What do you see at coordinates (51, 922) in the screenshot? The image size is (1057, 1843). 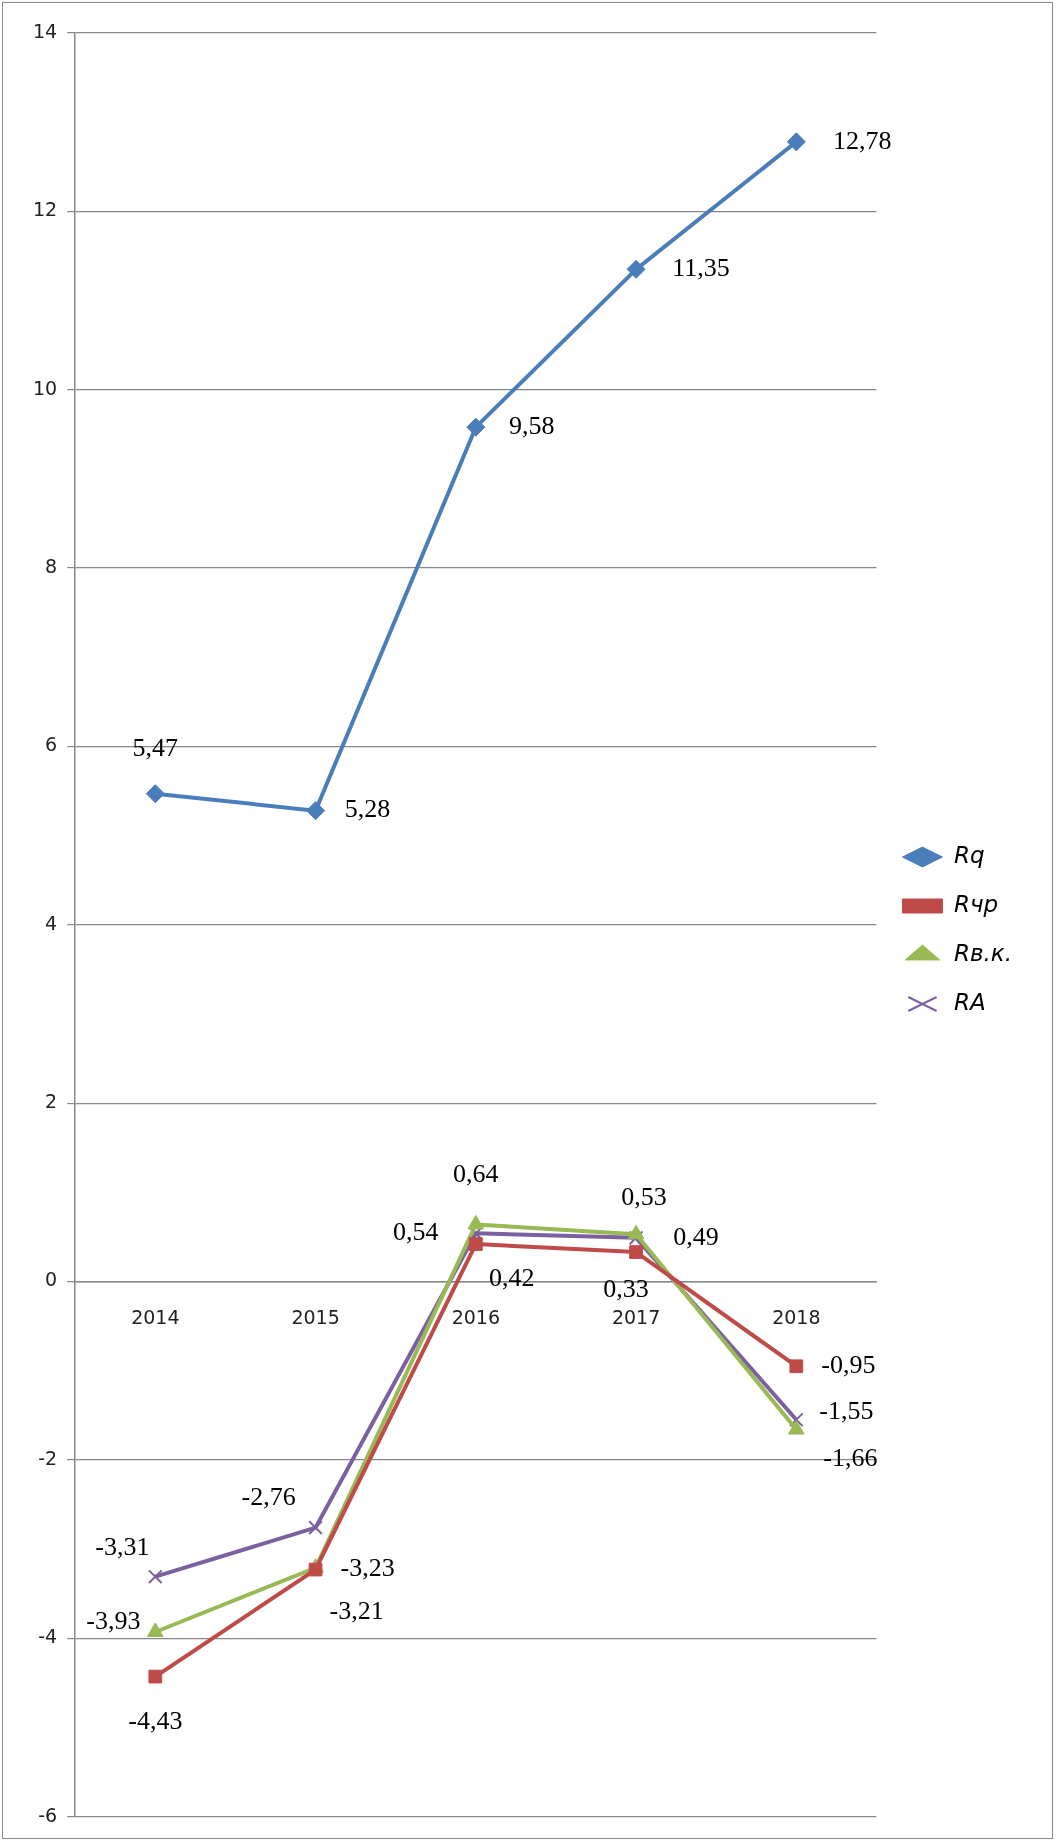 I see `y-tick-label: 4` at bounding box center [51, 922].